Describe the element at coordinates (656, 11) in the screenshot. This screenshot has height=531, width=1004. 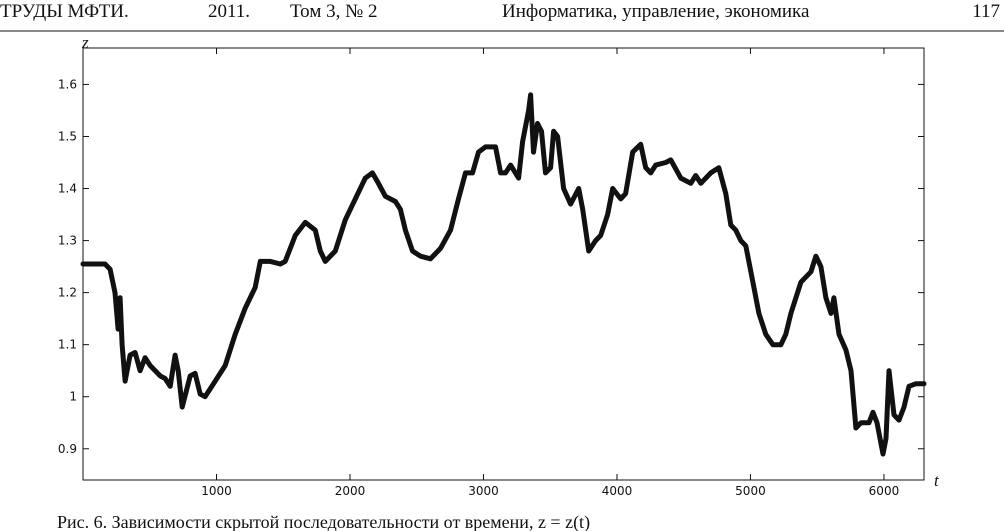
I see `section: Информатика, управление, экономика` at that location.